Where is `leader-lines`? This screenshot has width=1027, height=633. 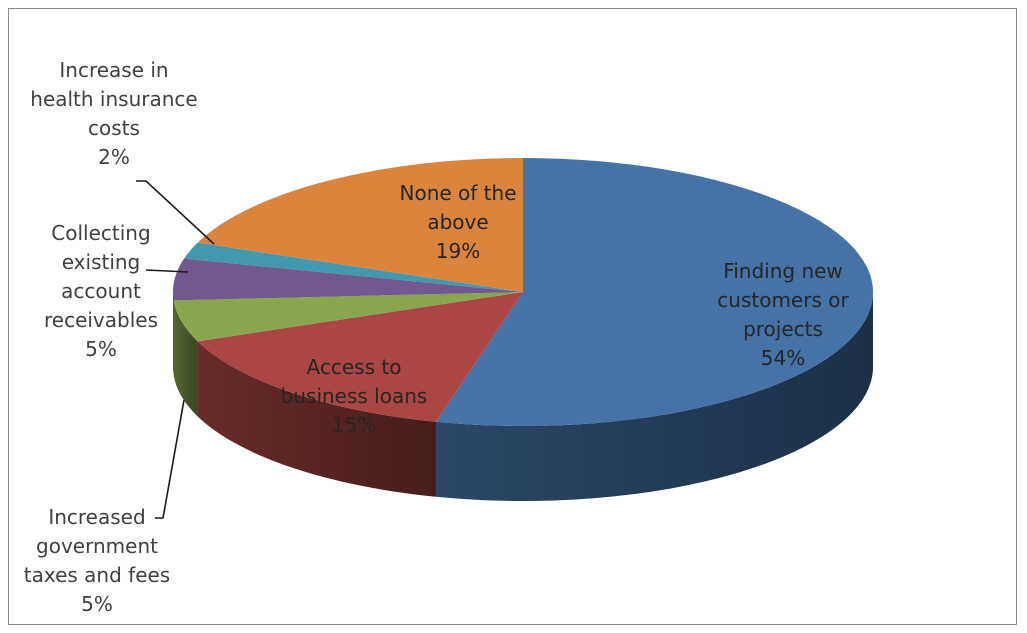
leader-lines is located at coordinates (175, 349).